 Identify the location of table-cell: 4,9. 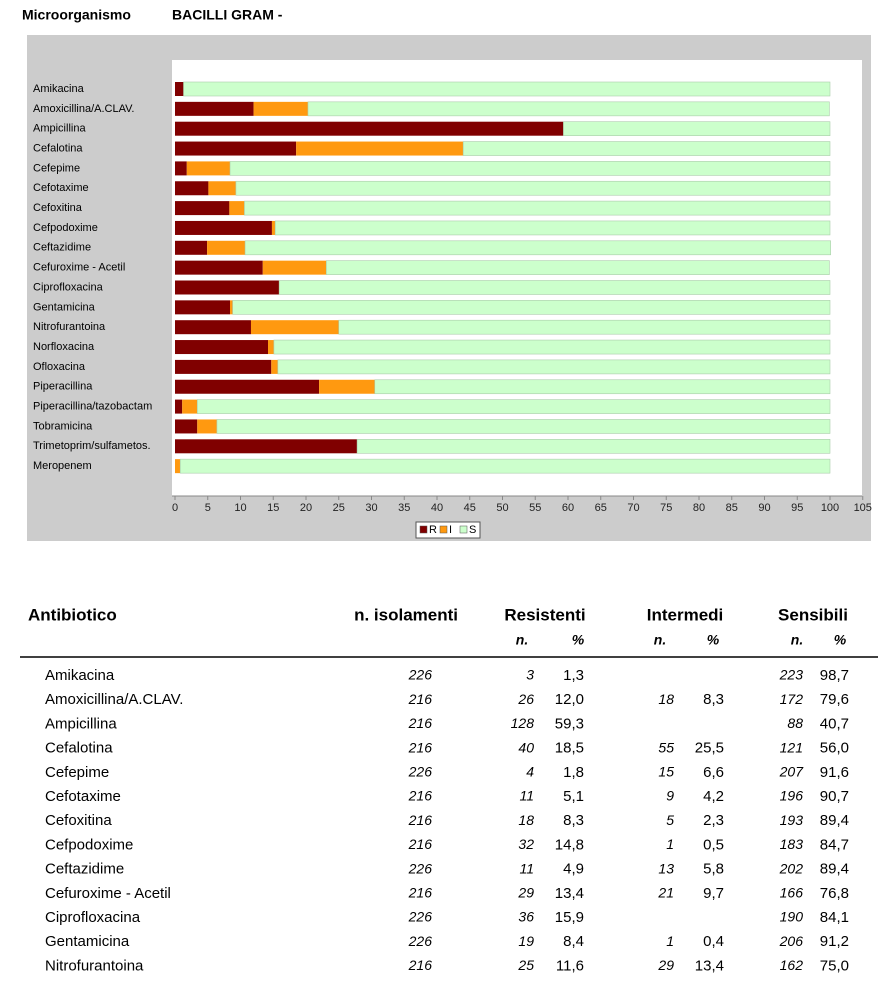
(573, 869).